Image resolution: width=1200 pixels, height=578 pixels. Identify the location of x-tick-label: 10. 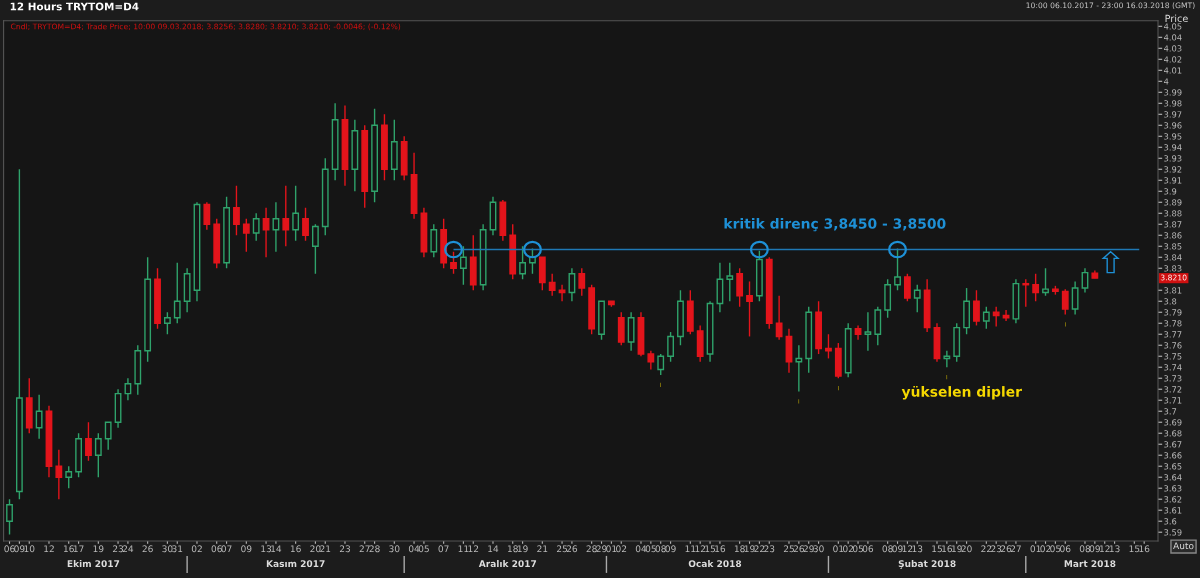
(29, 549).